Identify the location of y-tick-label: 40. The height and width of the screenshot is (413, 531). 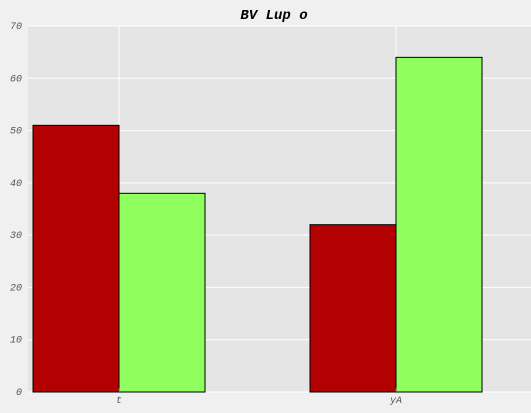
(16, 184).